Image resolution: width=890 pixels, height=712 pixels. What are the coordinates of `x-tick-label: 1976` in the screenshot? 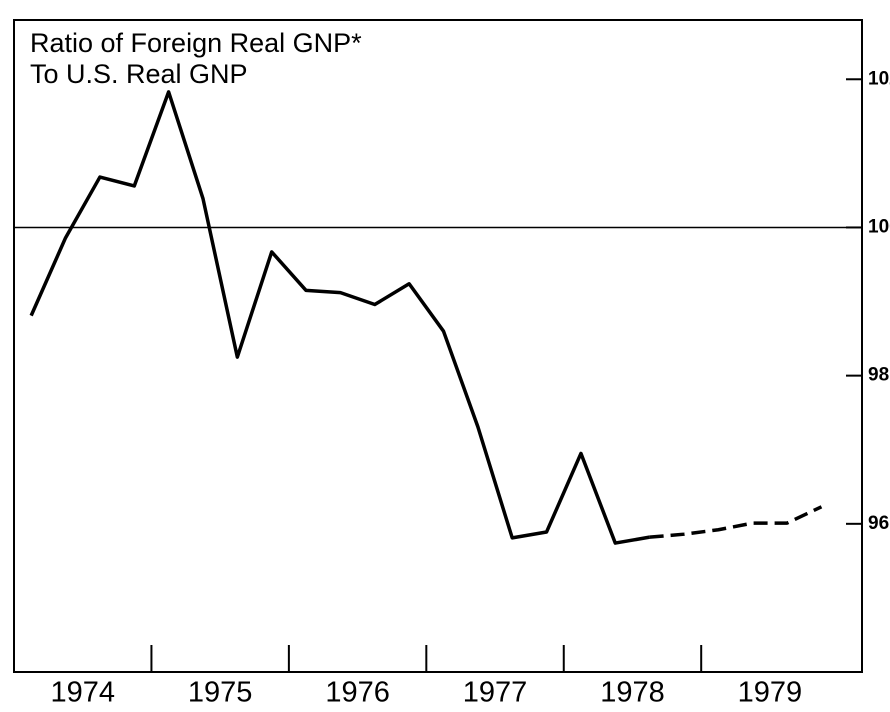 It's located at (357, 693).